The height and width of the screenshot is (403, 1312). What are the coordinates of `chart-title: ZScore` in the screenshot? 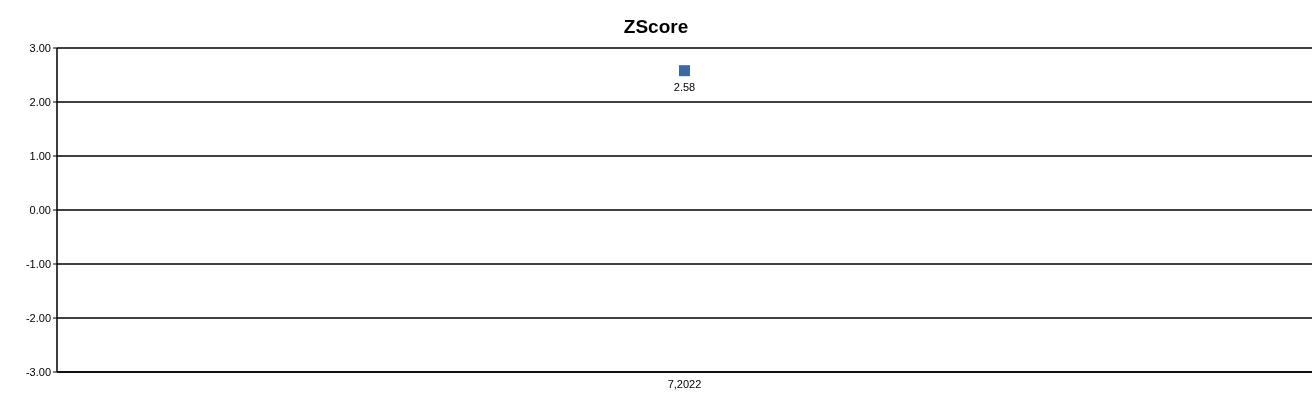 It's located at (656, 27).